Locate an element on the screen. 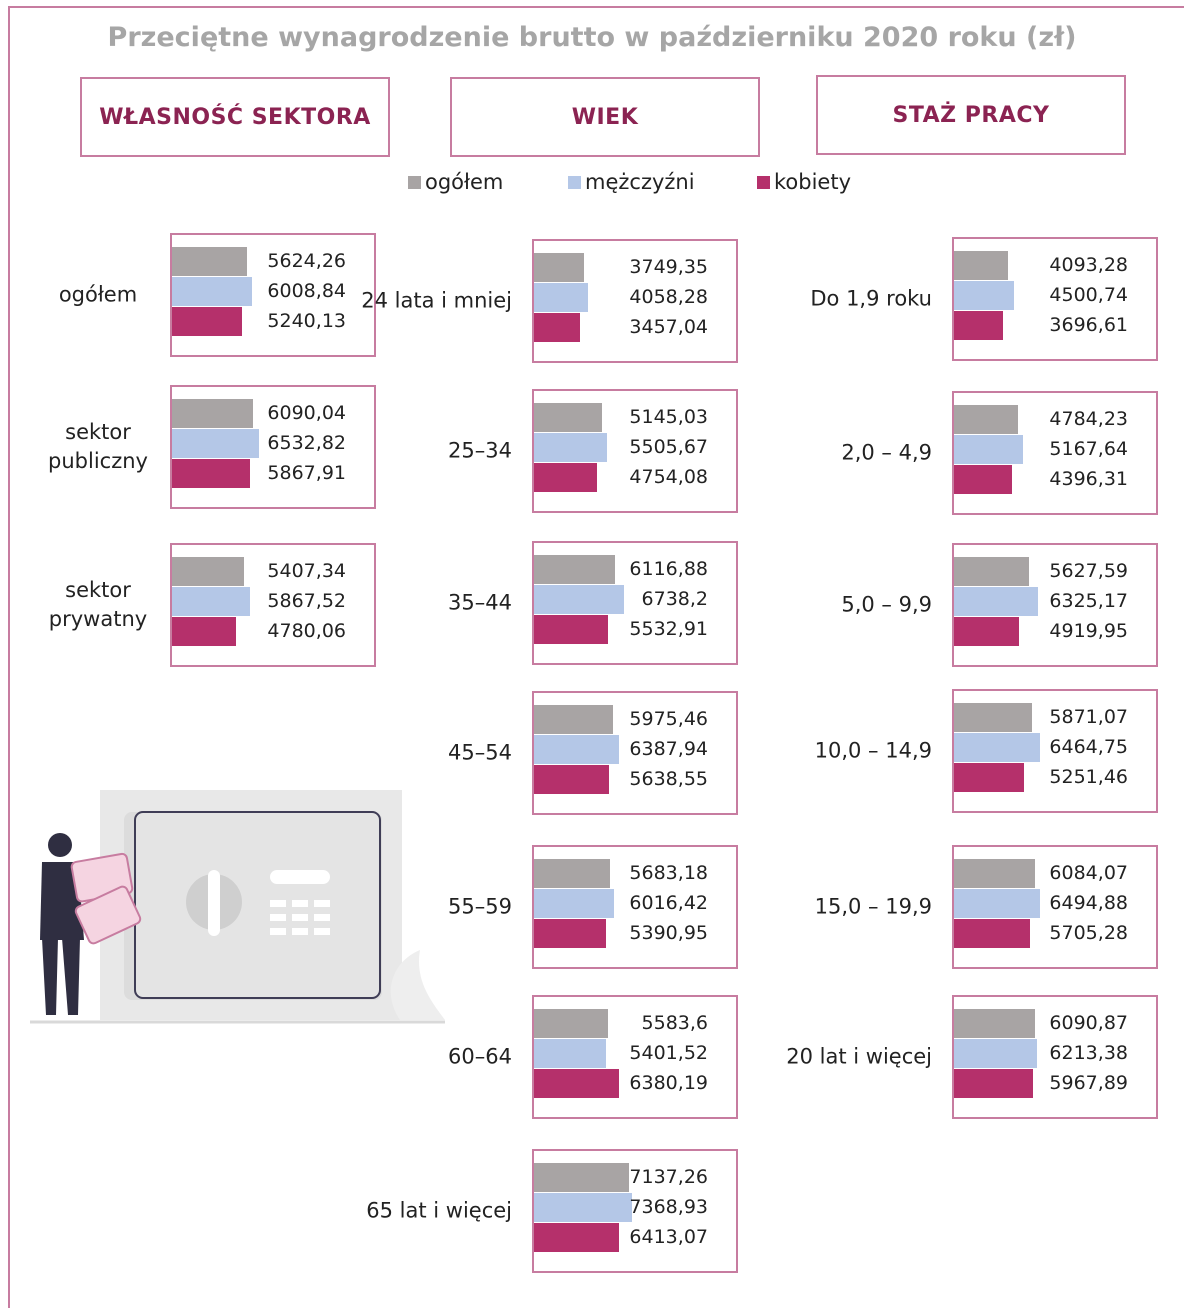 The height and width of the screenshot is (1308, 1184). value-label: 6380,19 is located at coordinates (668, 1083).